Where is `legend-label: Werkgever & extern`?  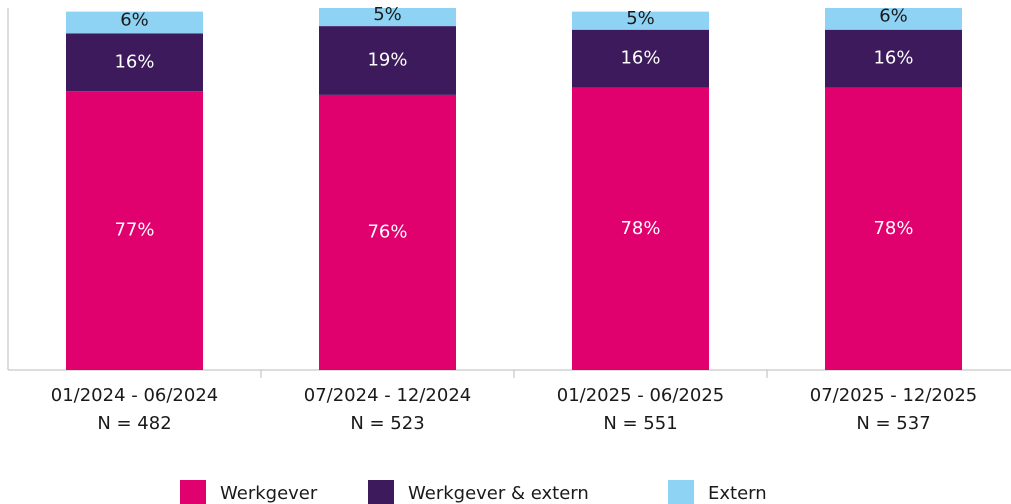 legend-label: Werkgever & extern is located at coordinates (498, 493).